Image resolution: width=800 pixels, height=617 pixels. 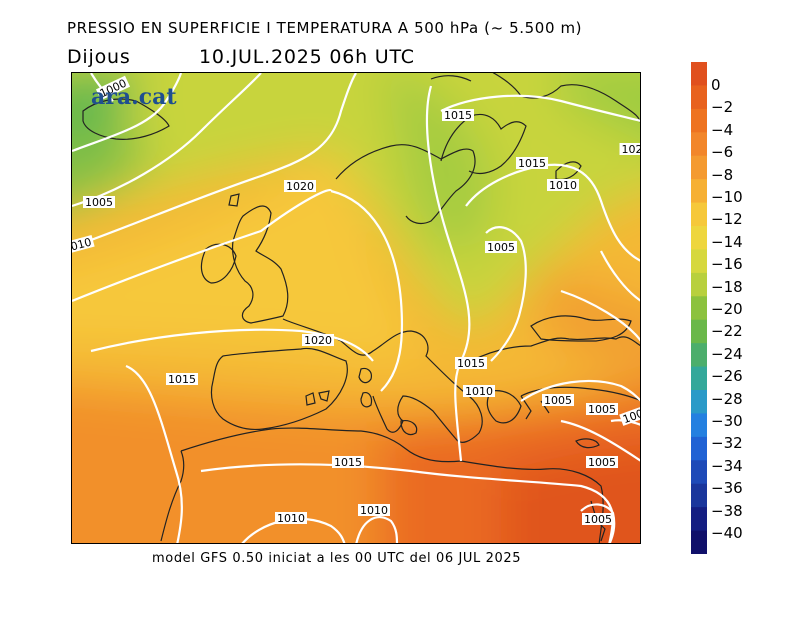 What do you see at coordinates (727, 421) in the screenshot?
I see `colorbar-label: −30` at bounding box center [727, 421].